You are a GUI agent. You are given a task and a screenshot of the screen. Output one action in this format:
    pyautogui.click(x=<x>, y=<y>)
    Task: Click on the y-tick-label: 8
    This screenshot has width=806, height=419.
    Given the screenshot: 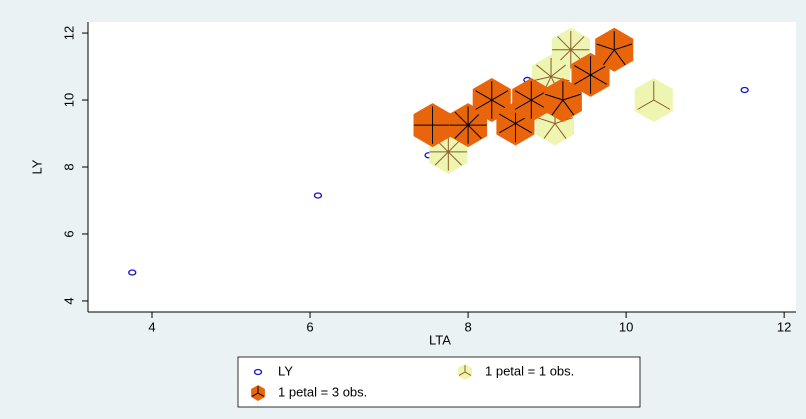 What is the action you would take?
    pyautogui.click(x=68, y=166)
    